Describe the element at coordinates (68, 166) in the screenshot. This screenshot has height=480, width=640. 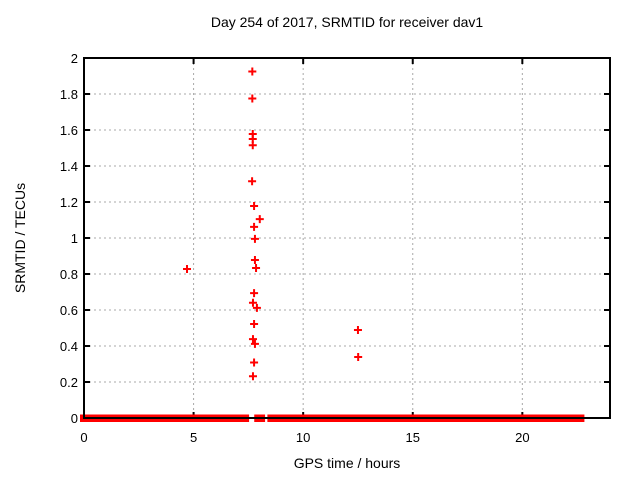
I see `y-tick-label: 1.4` at that location.